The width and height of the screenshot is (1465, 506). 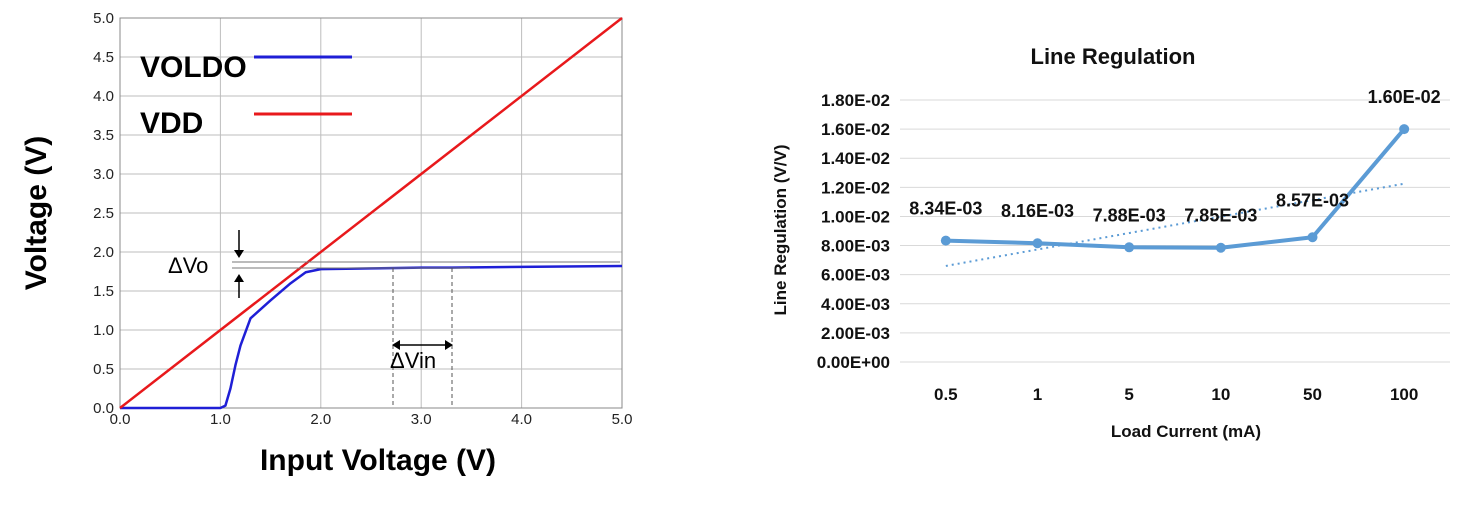 I want to click on delta-vin-arrowhead-right, so click(x=449, y=345).